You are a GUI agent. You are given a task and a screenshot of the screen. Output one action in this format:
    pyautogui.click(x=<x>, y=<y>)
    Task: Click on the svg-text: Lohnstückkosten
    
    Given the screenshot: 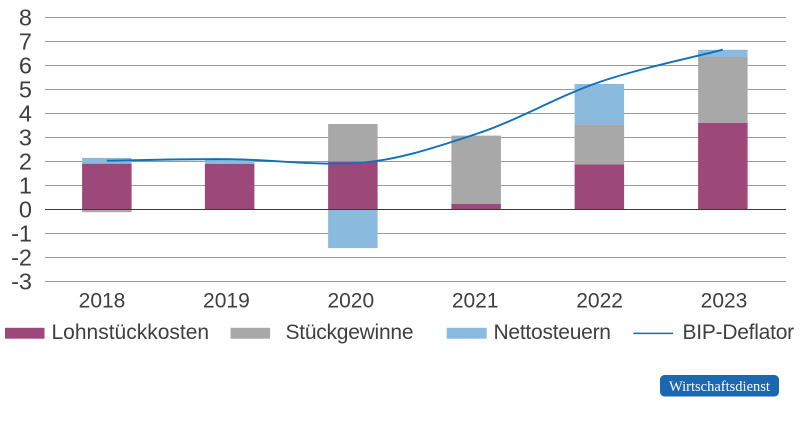 What is the action you would take?
    pyautogui.click(x=131, y=332)
    